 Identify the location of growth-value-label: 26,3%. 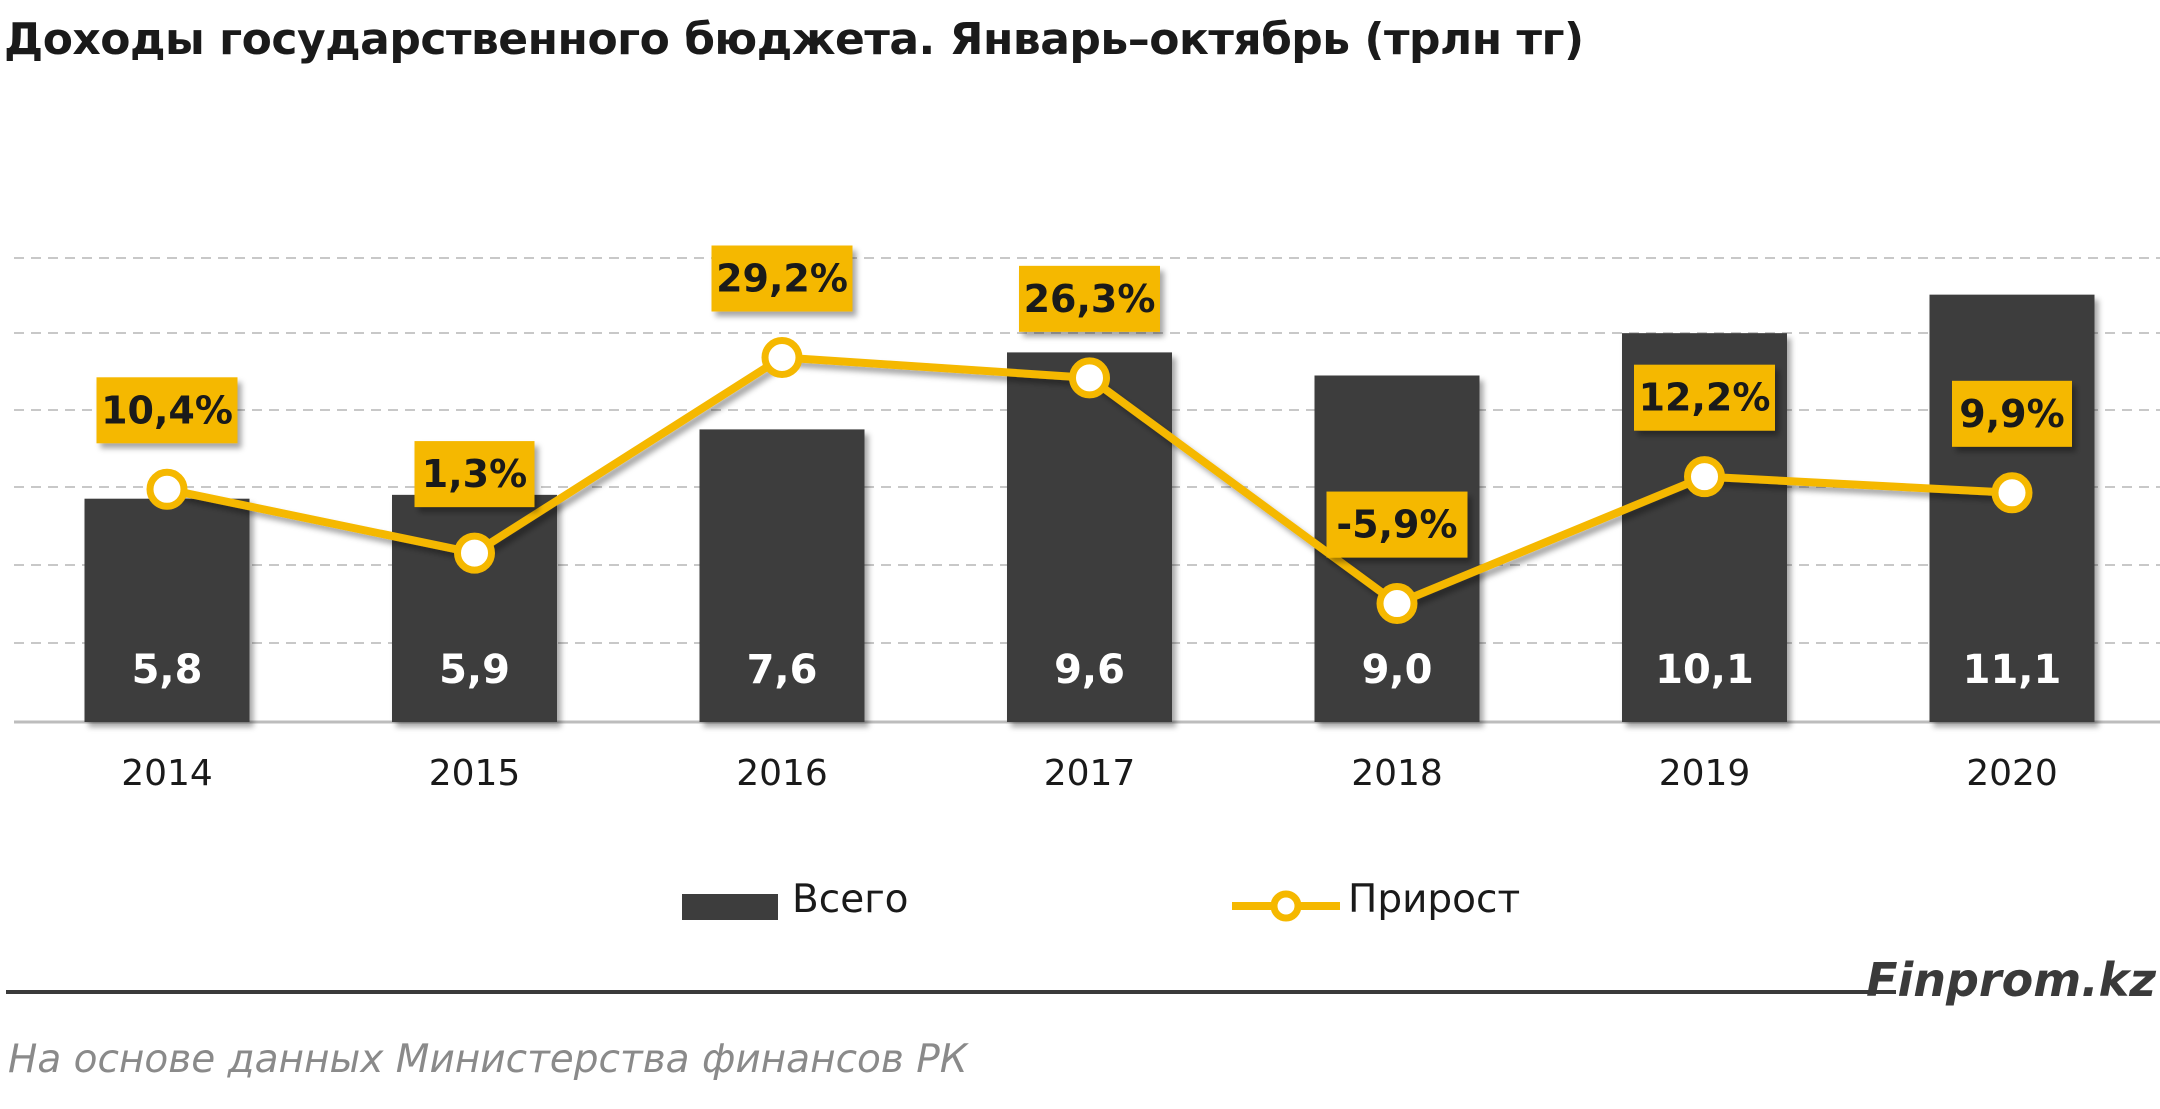
(1090, 299).